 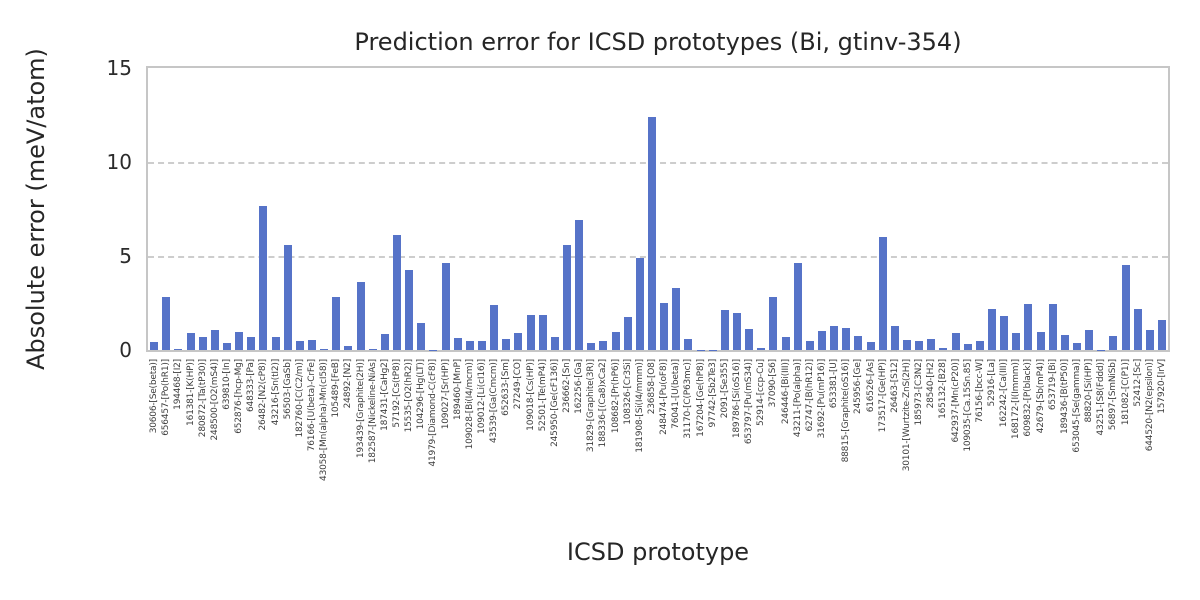 I want to click on x-tick-label: 76166-[U(beta)-CrFe], so click(x=311, y=405).